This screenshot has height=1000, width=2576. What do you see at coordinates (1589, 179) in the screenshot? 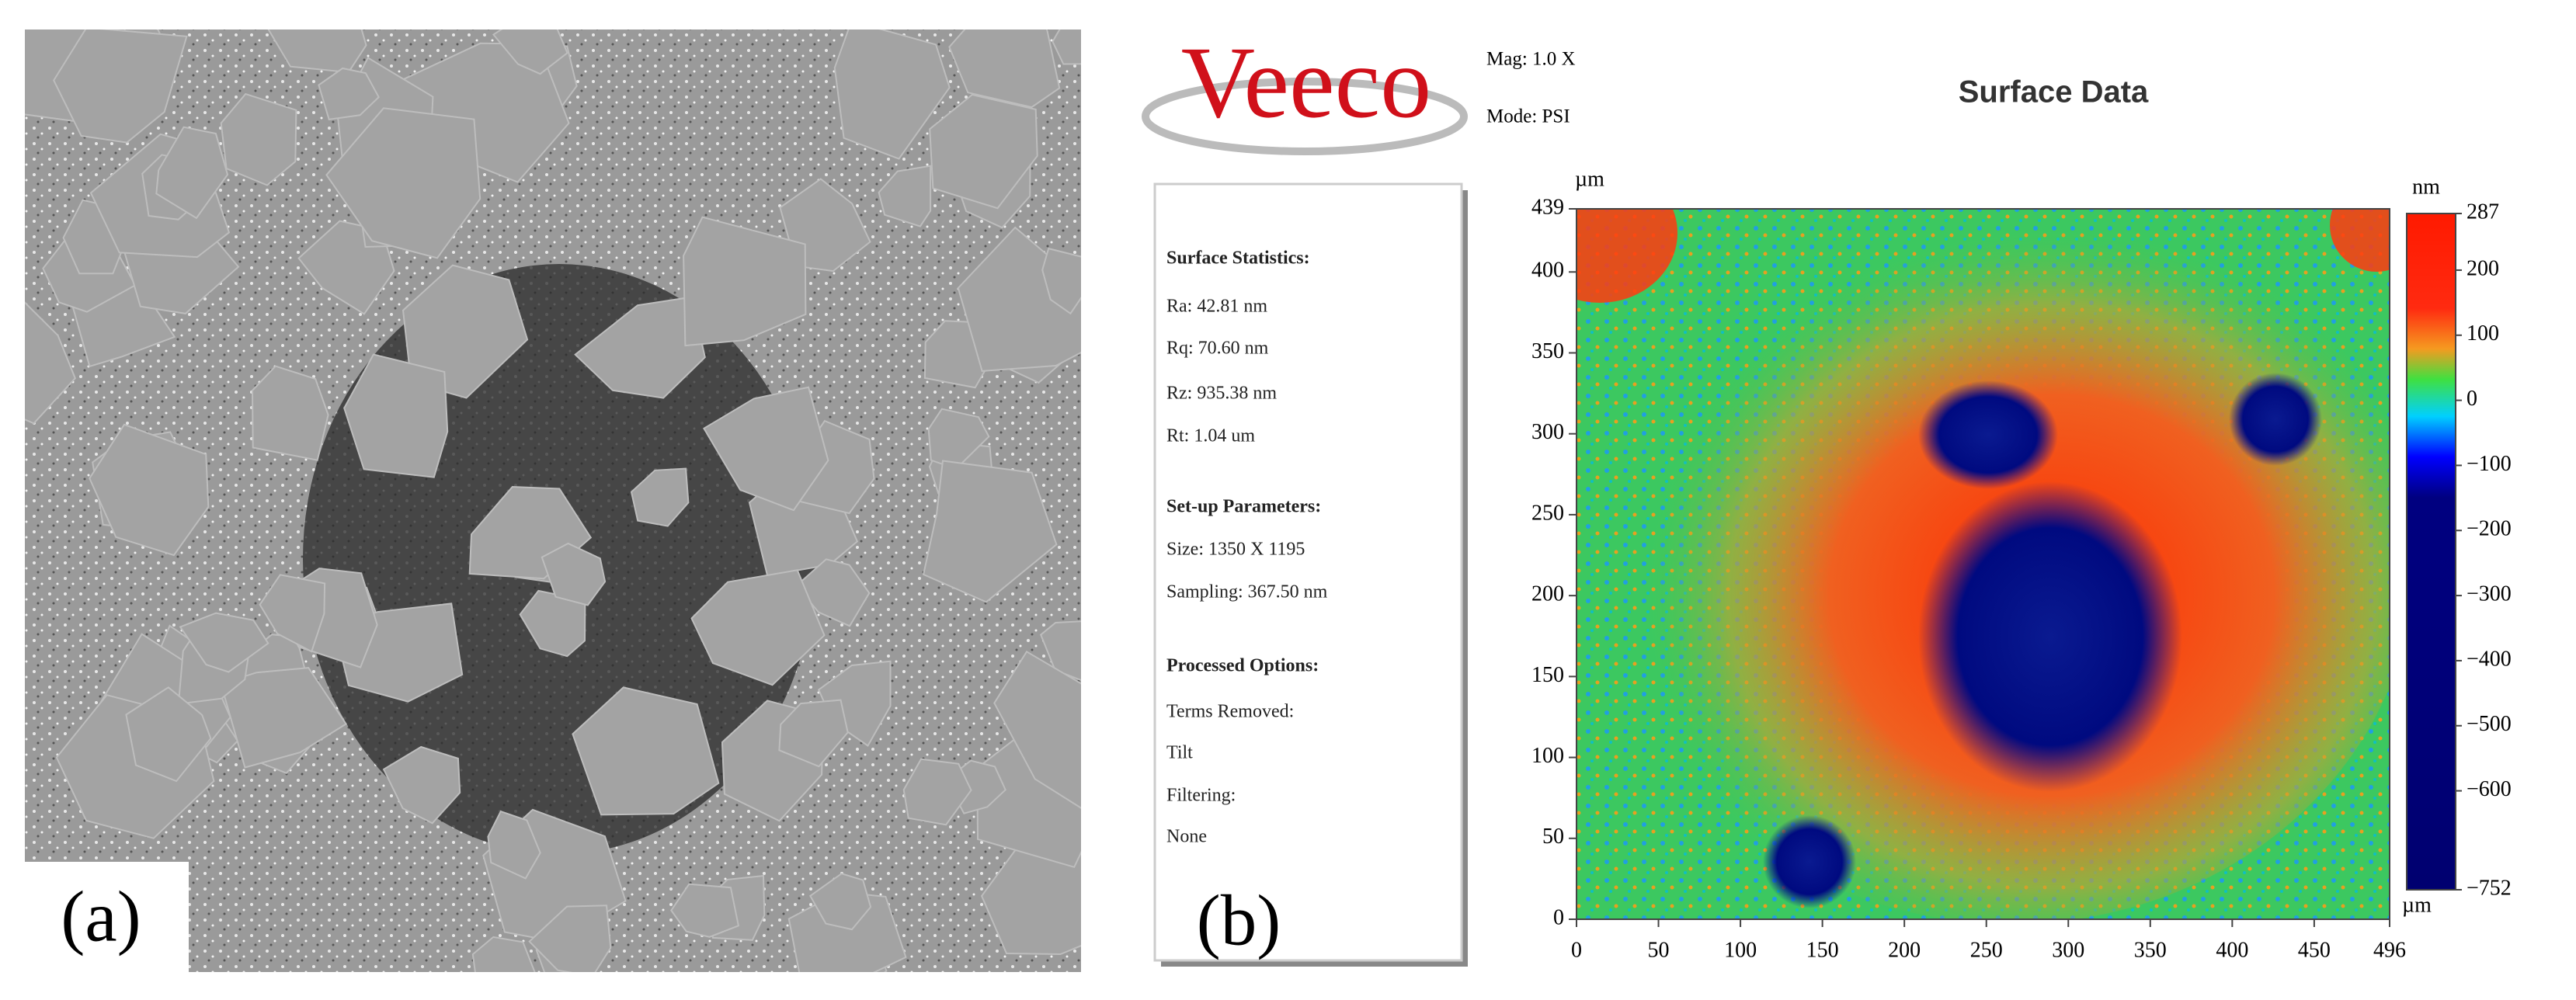
I see `y-unit: µm` at bounding box center [1589, 179].